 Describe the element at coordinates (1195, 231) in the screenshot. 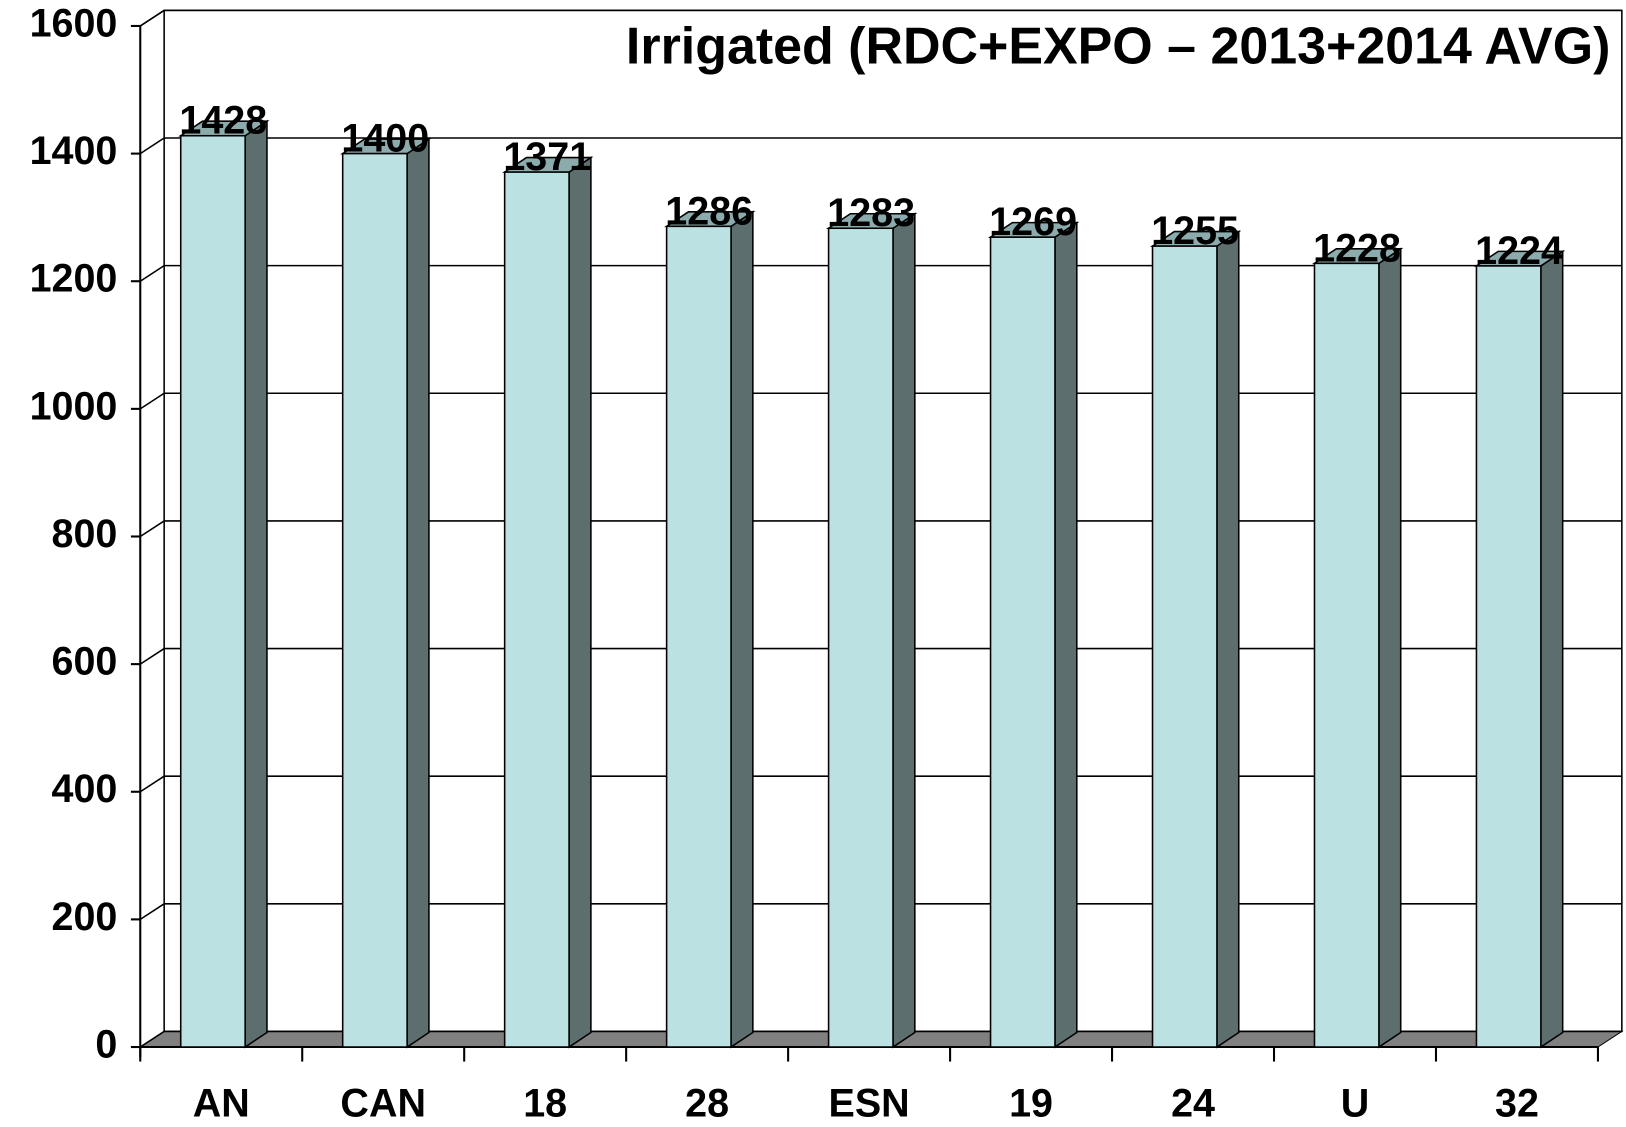

I see `data-label: 1255` at that location.